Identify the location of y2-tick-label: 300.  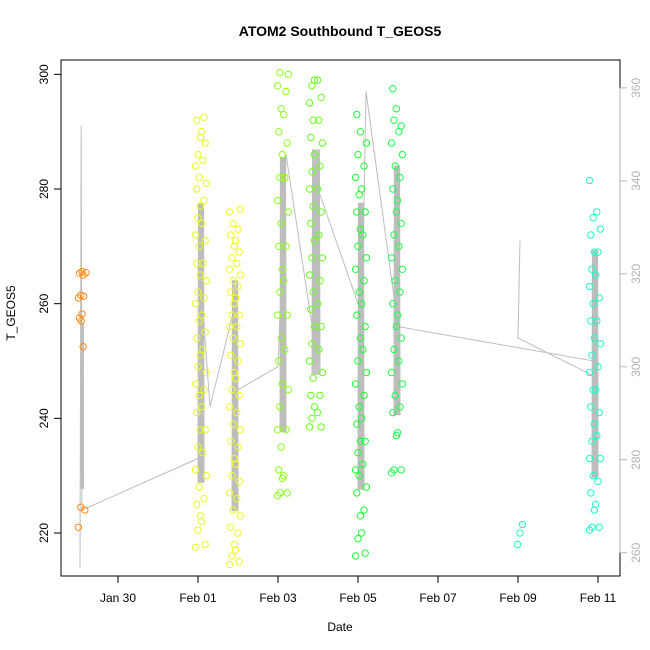
(636, 366).